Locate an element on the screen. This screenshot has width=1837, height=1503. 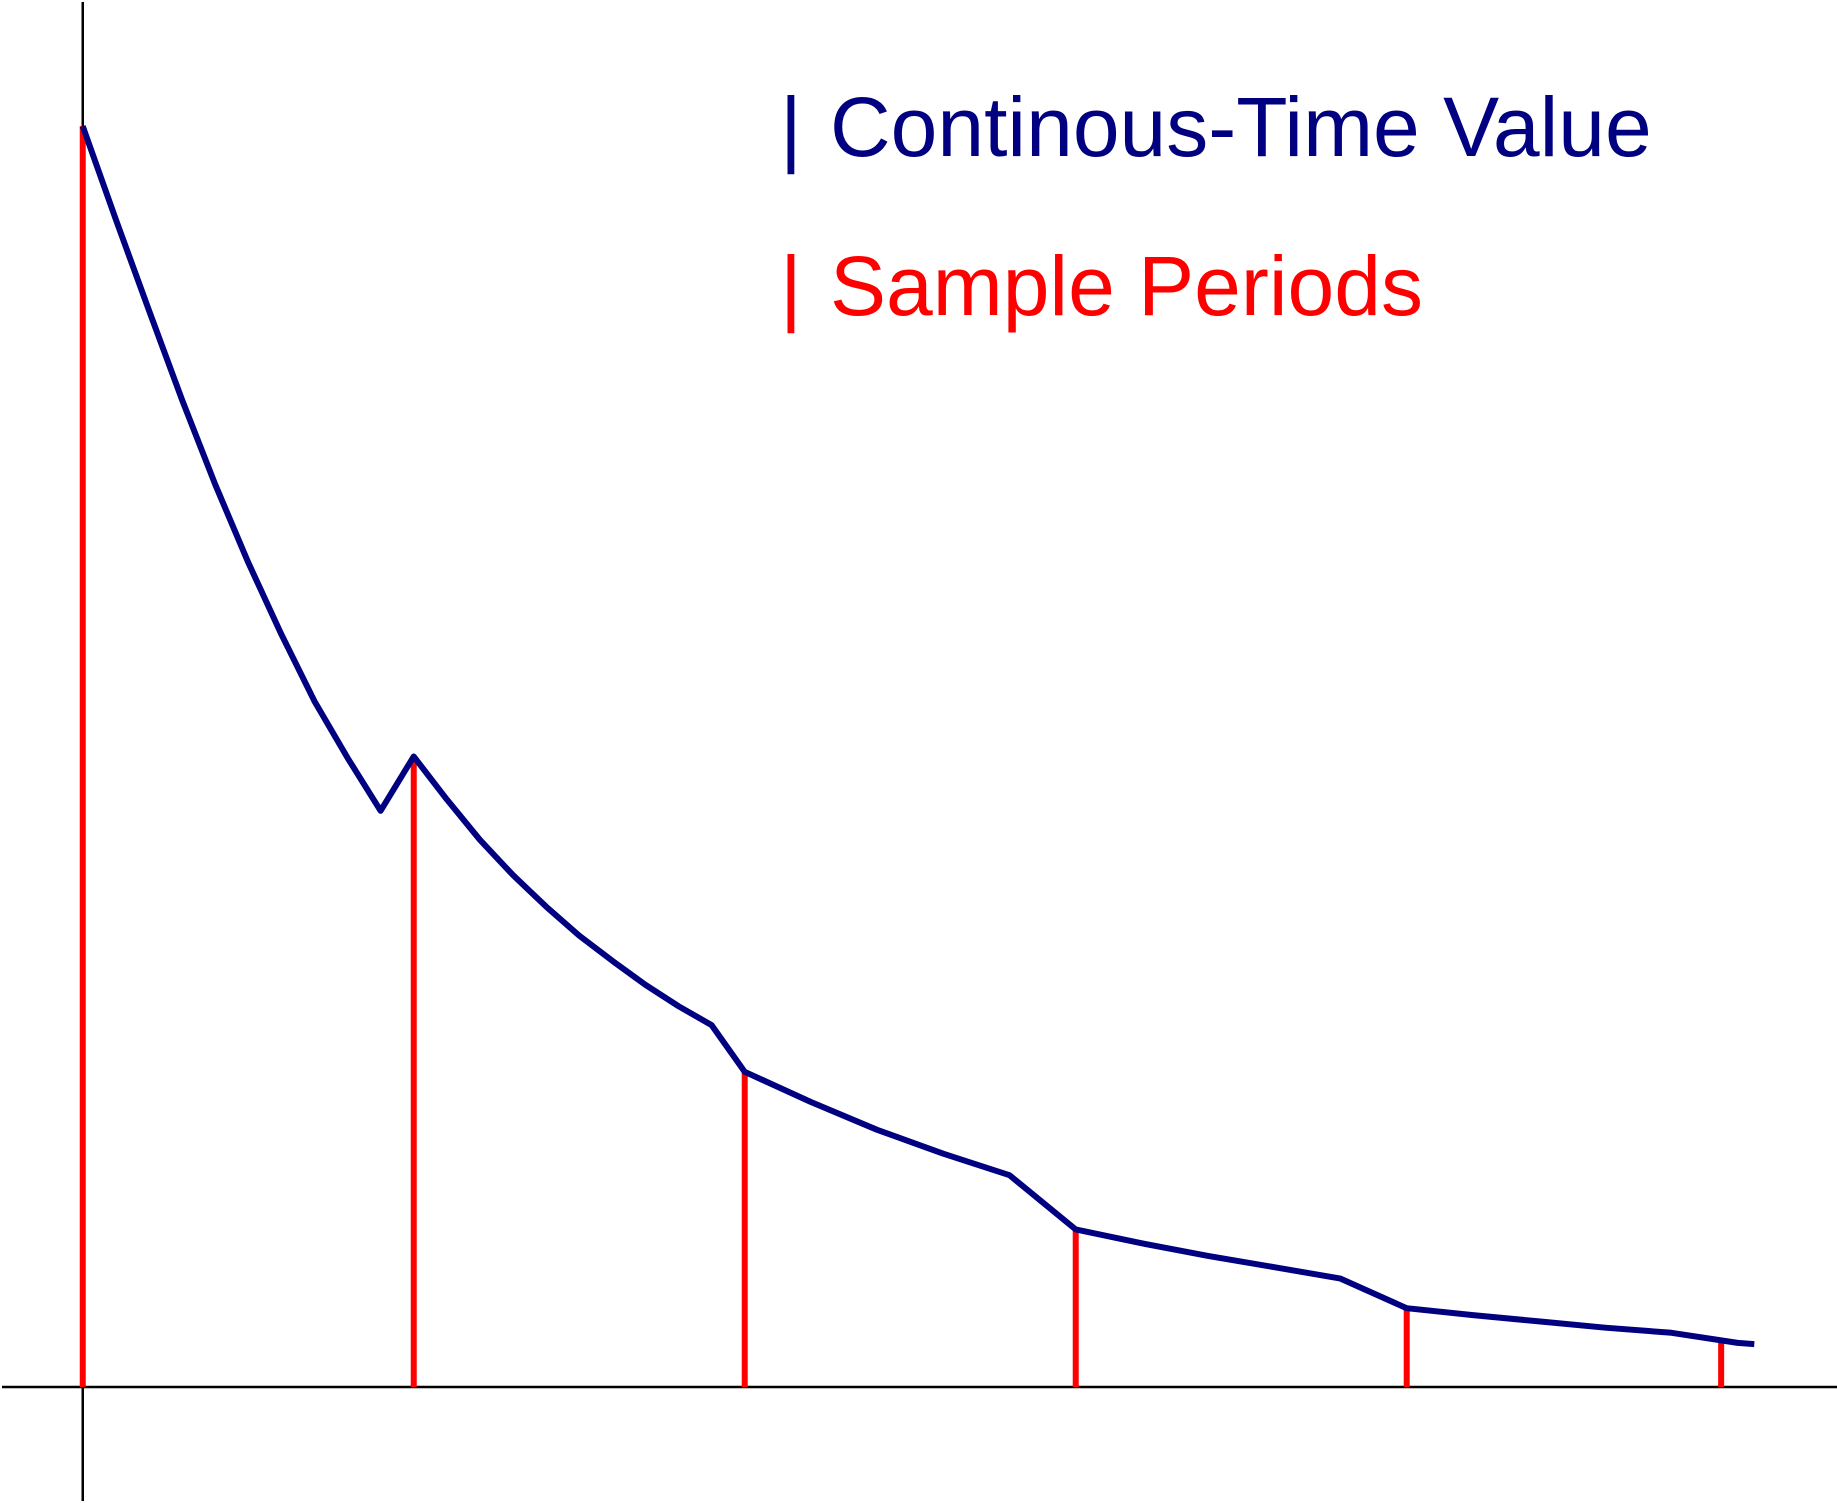
legend-marker-samples: | is located at coordinates (791, 286).